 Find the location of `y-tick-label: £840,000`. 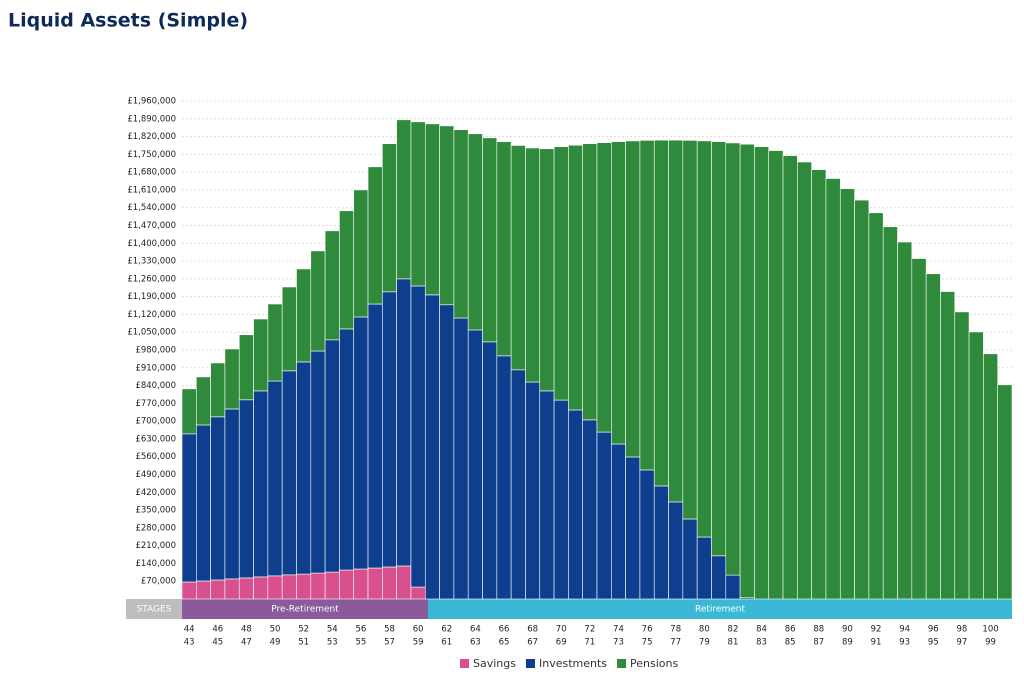

y-tick-label: £840,000 is located at coordinates (155, 386).